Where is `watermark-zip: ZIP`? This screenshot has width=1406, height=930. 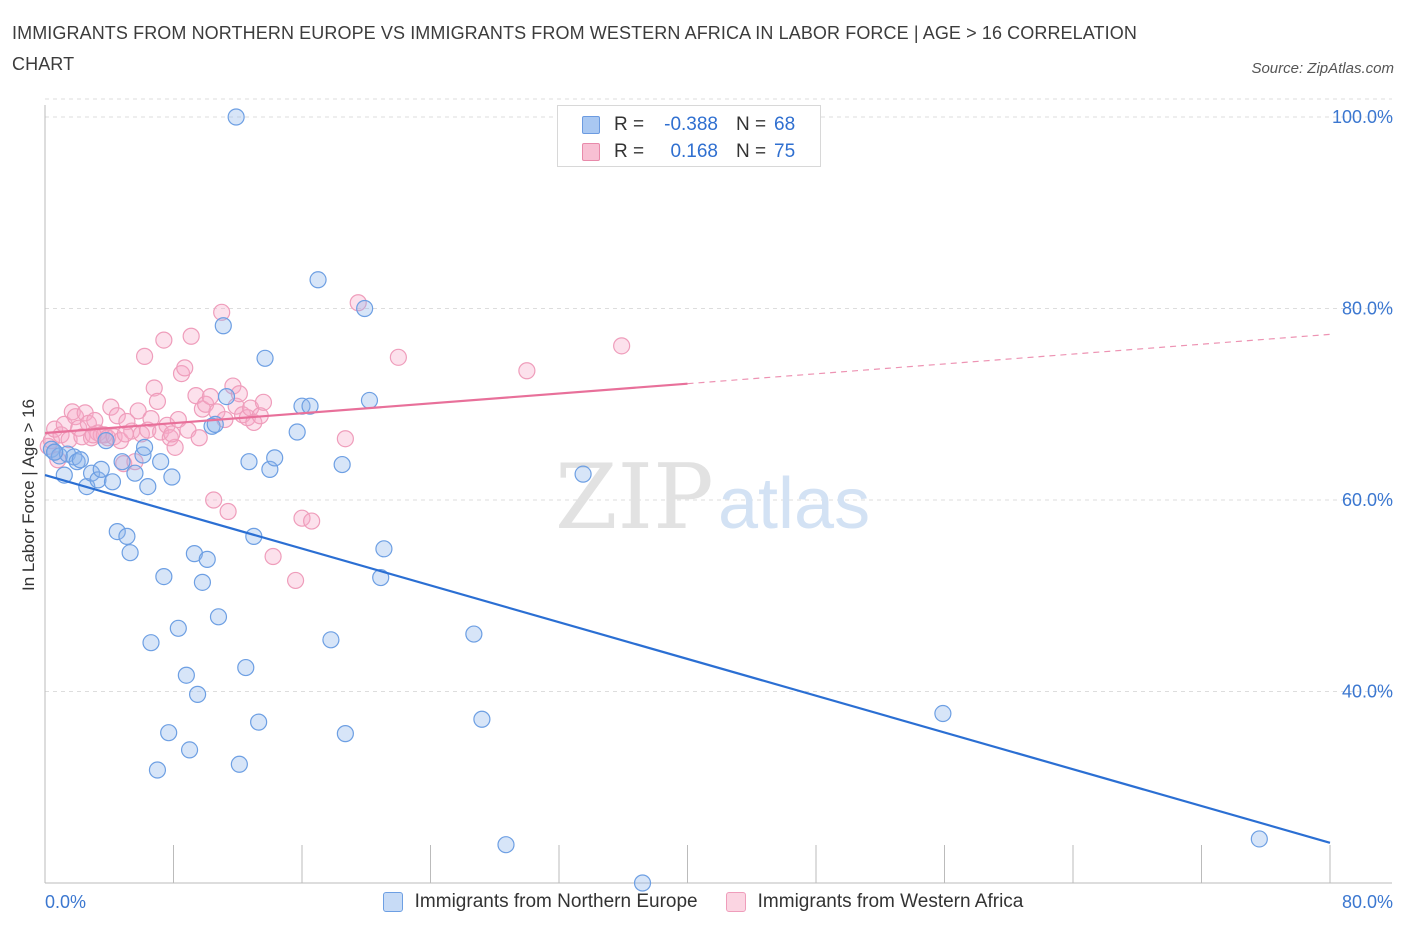 watermark-zip: ZIP is located at coordinates (634, 497).